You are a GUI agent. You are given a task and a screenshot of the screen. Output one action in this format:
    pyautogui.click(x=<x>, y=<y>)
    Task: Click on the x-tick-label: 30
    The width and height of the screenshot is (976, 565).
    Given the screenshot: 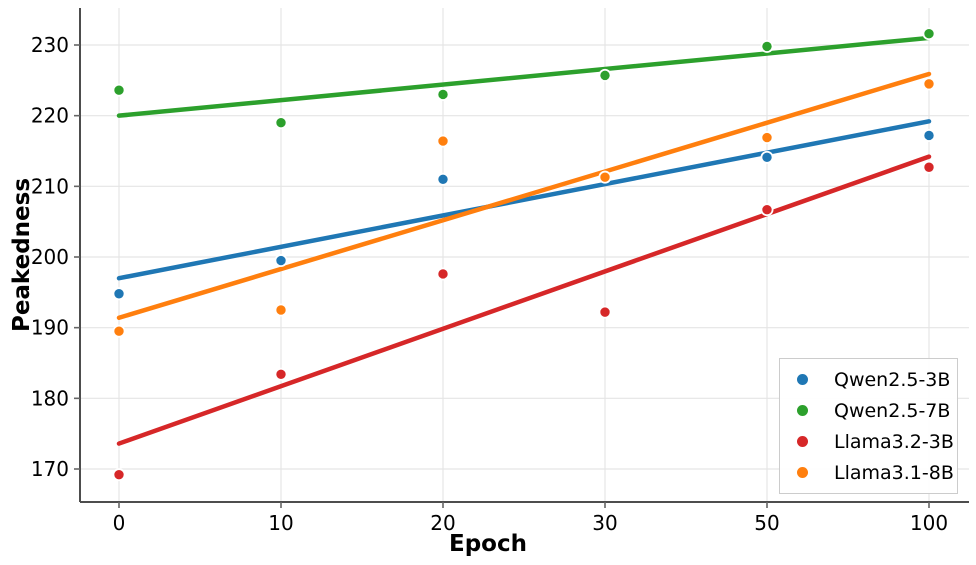 What is the action you would take?
    pyautogui.click(x=604, y=523)
    